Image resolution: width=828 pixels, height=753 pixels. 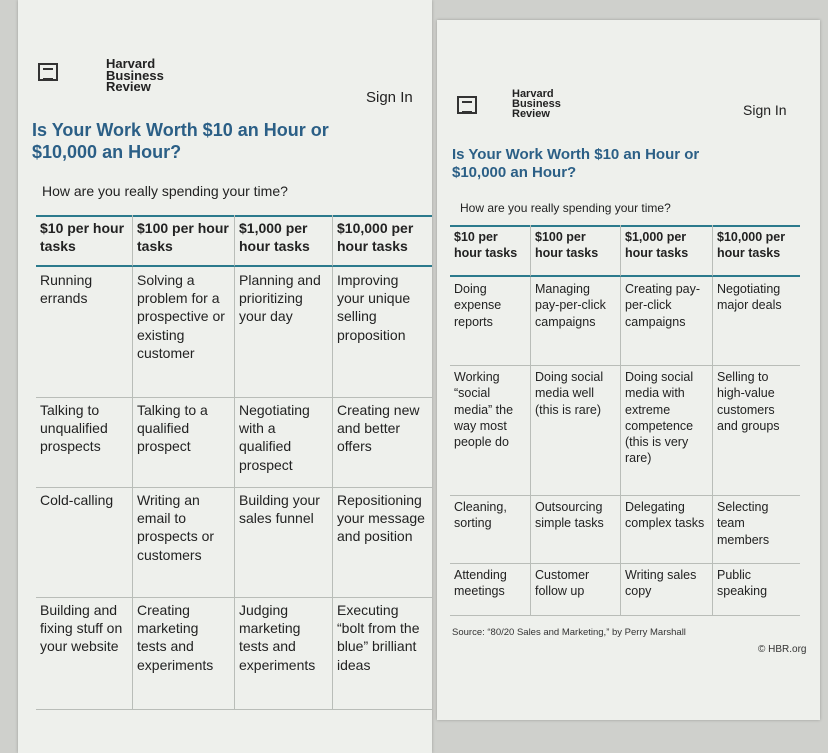 I want to click on table-cell: Selecting team members, so click(x=756, y=529).